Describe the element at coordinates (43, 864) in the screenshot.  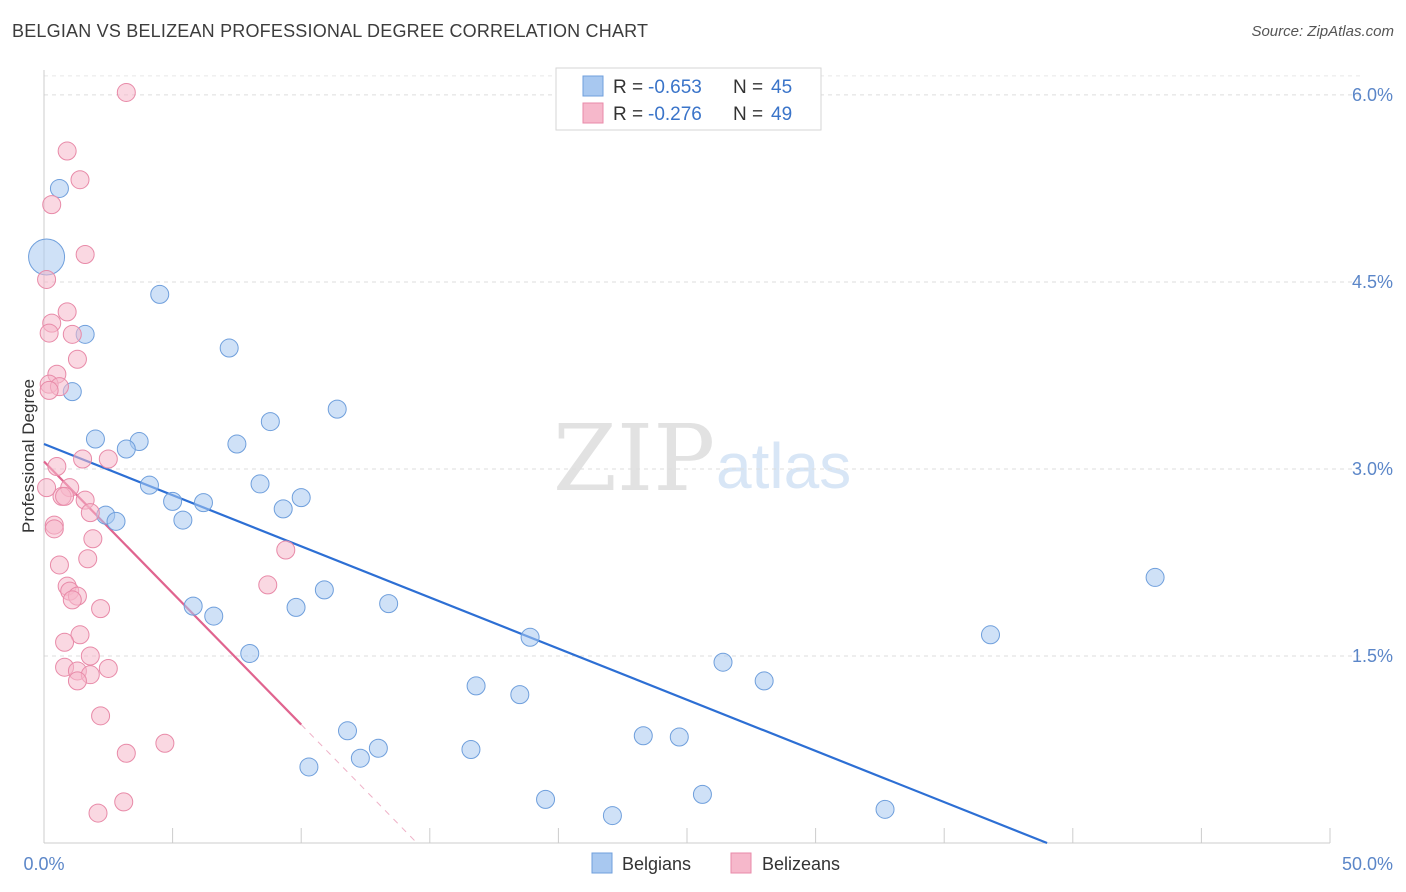
I see `x-tick-label-0: 0.0%` at that location.